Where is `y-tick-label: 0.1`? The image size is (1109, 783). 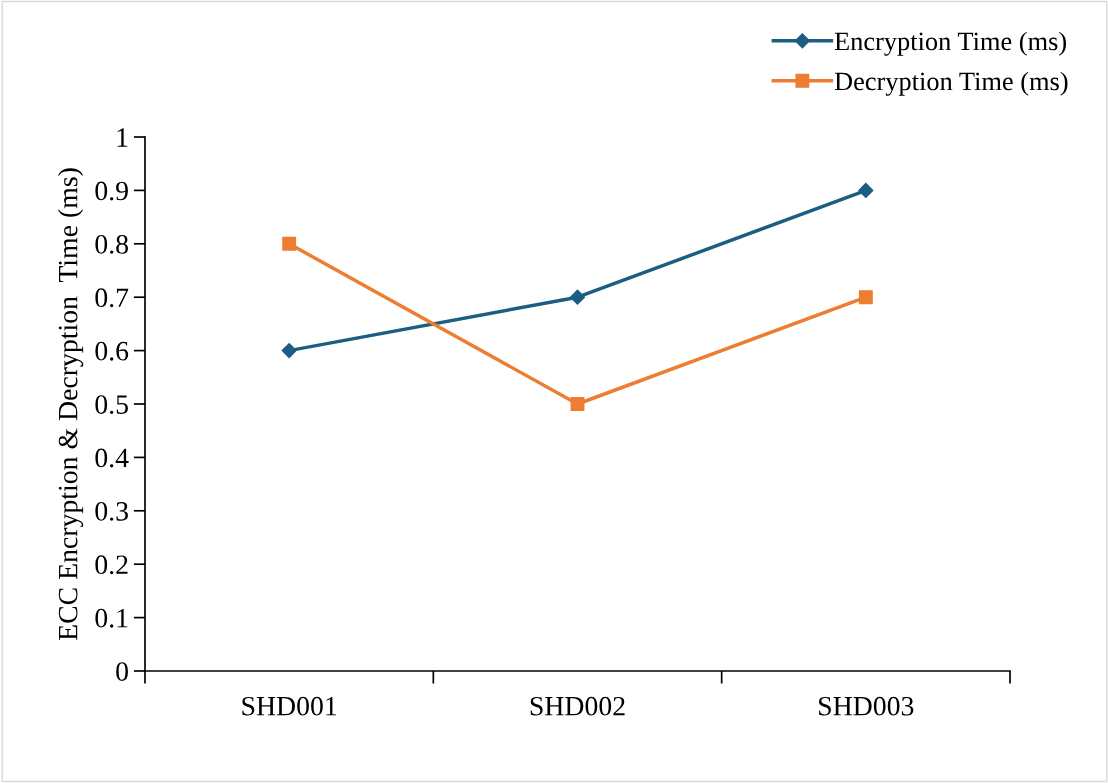
y-tick-label: 0.1 is located at coordinates (111, 618).